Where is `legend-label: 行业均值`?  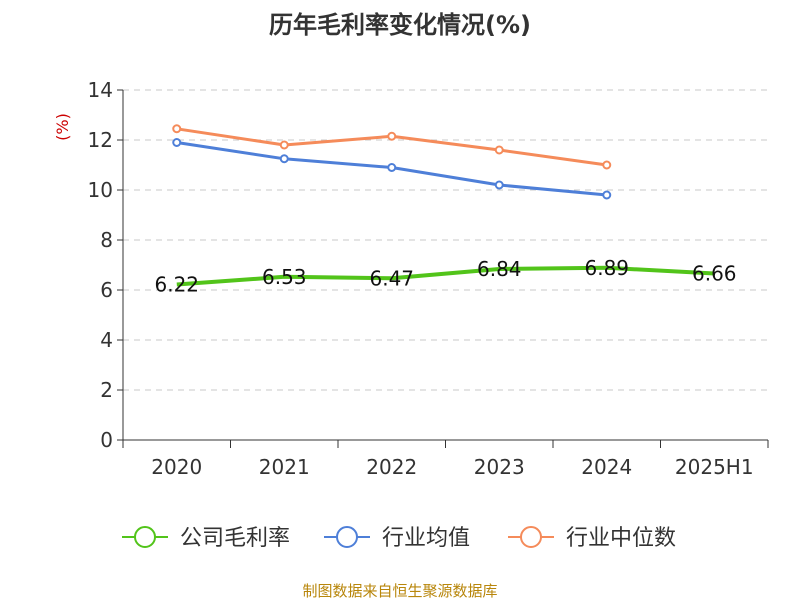 legend-label: 行业均值 is located at coordinates (426, 538).